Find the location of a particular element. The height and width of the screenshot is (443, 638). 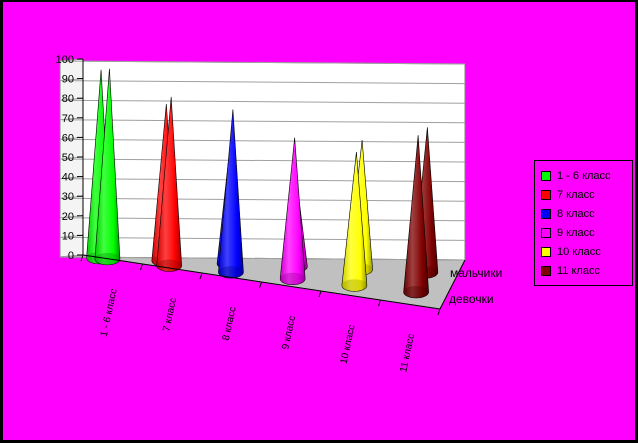

depth-axis: мальчики девочки is located at coordinates (470, 284).